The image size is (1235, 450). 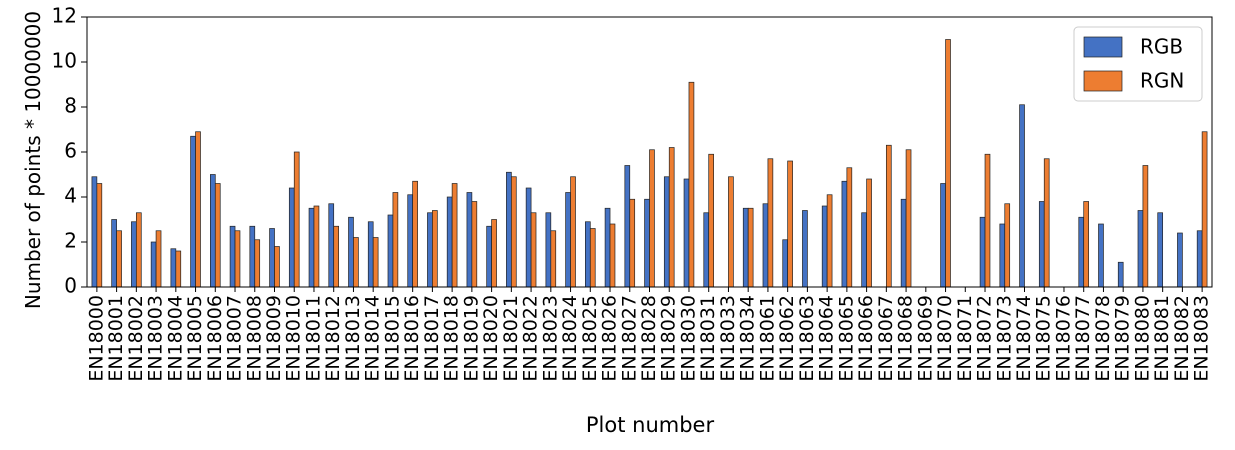 What do you see at coordinates (511, 338) in the screenshot?
I see `x-tick-label: EN18021` at bounding box center [511, 338].